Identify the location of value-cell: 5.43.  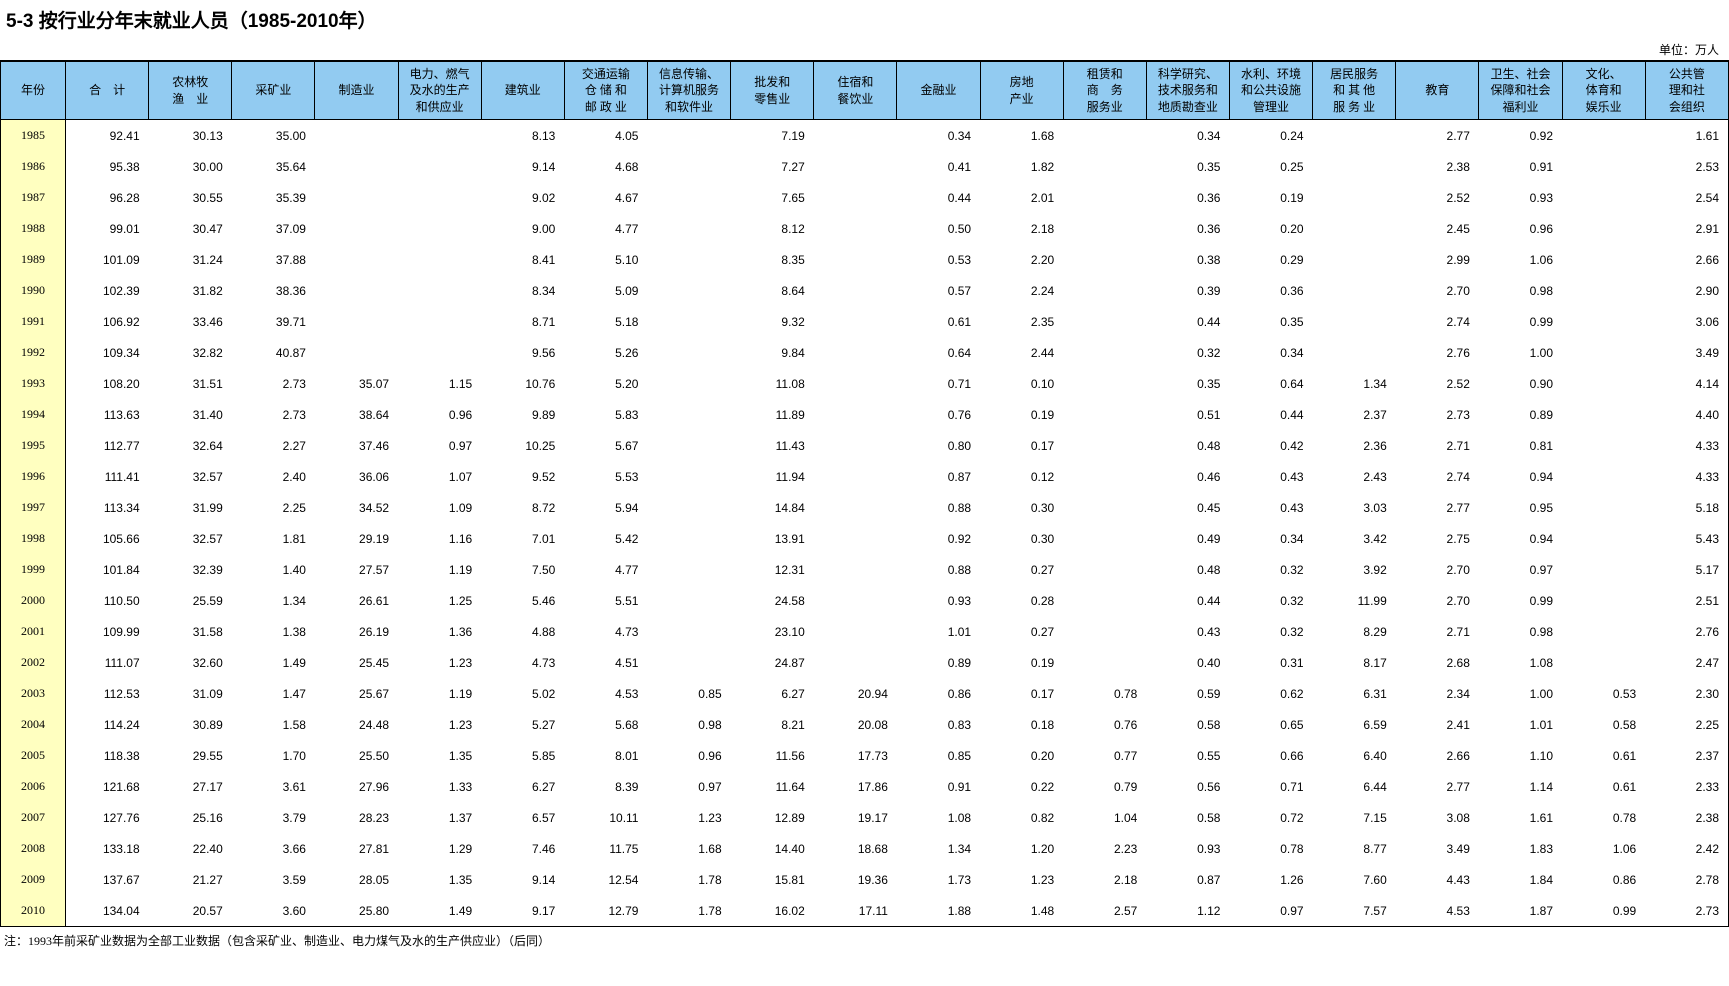
(1707, 538).